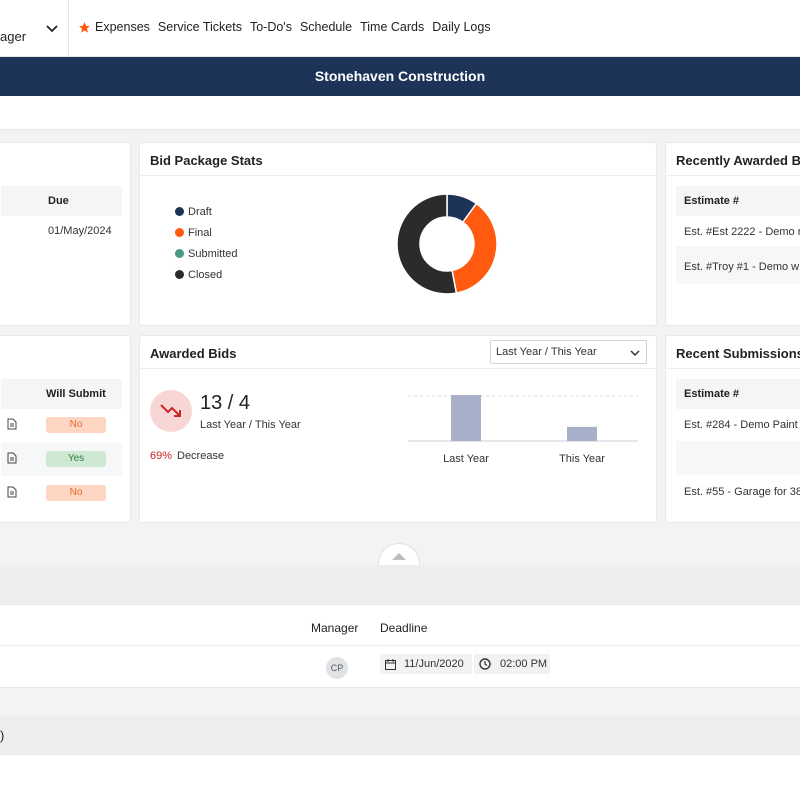 Image resolution: width=800 pixels, height=794 pixels. Describe the element at coordinates (474, 248) in the screenshot. I see `donut-slice-final` at that location.